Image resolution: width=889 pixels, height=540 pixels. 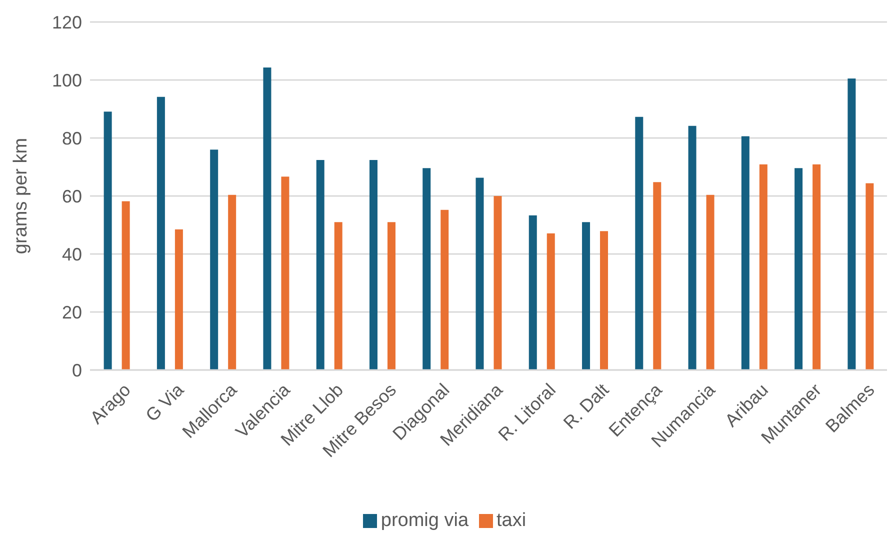 I want to click on x-tick-label: G Via, so click(x=165, y=402).